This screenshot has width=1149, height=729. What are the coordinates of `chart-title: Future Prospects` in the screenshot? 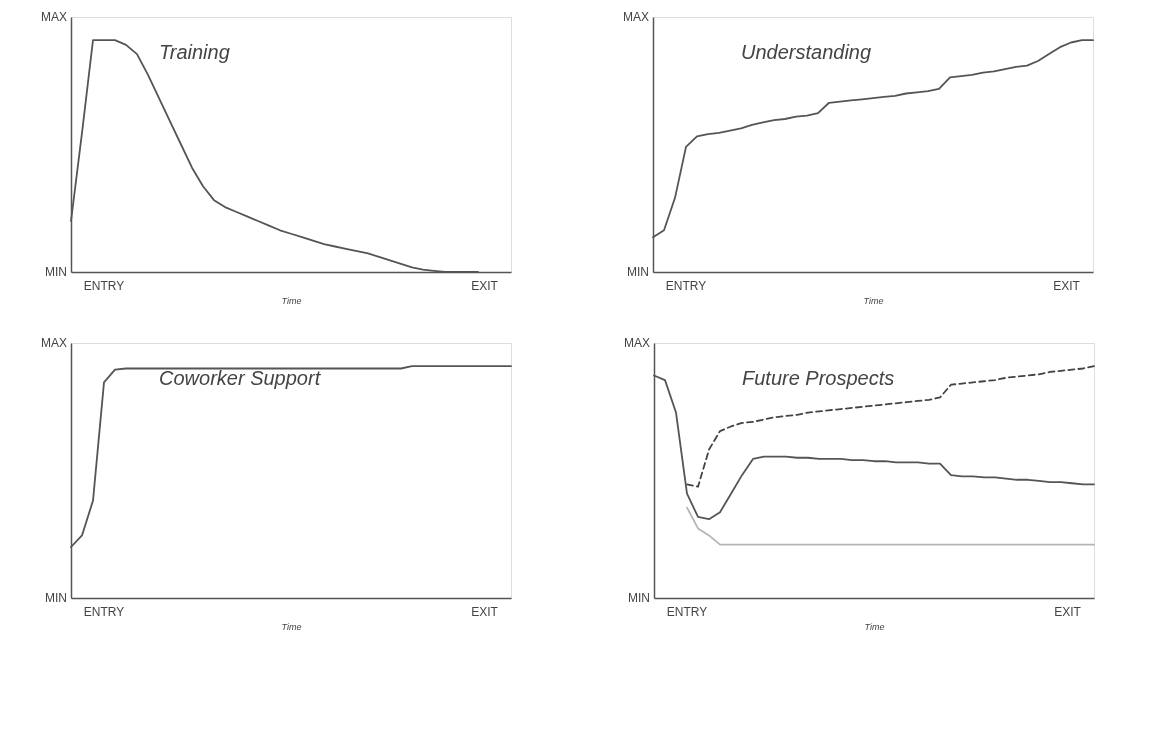 It's located at (818, 377).